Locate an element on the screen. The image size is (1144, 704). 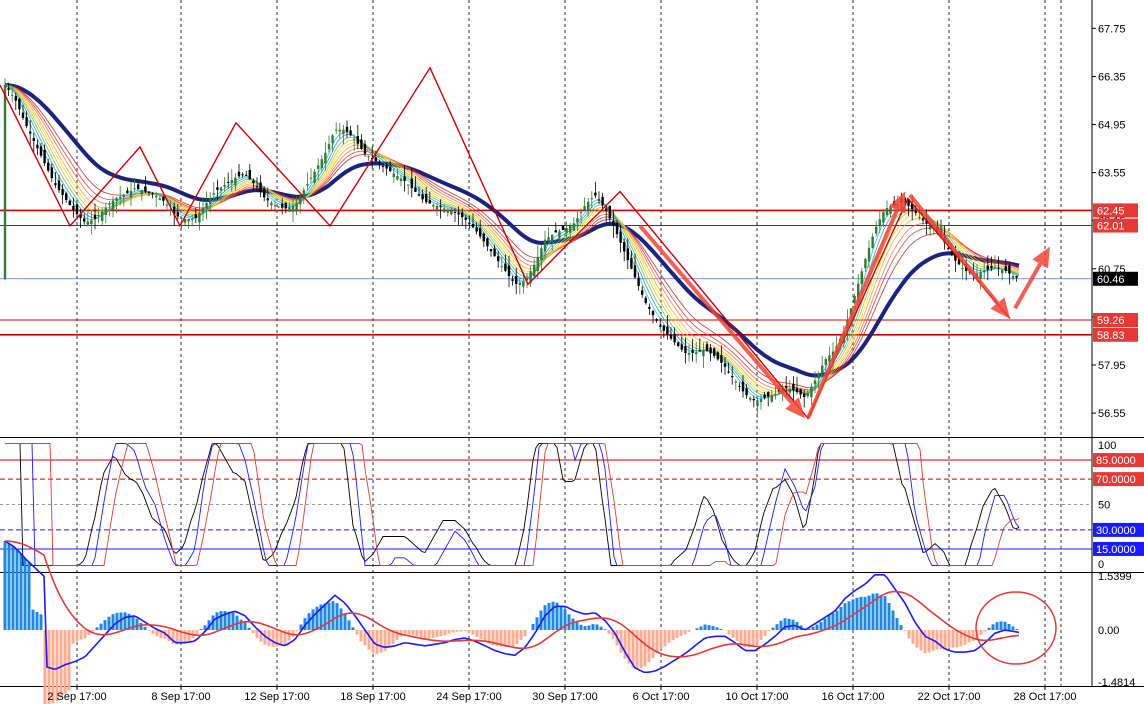
trend-arrow-shaft is located at coordinates (953, 249).